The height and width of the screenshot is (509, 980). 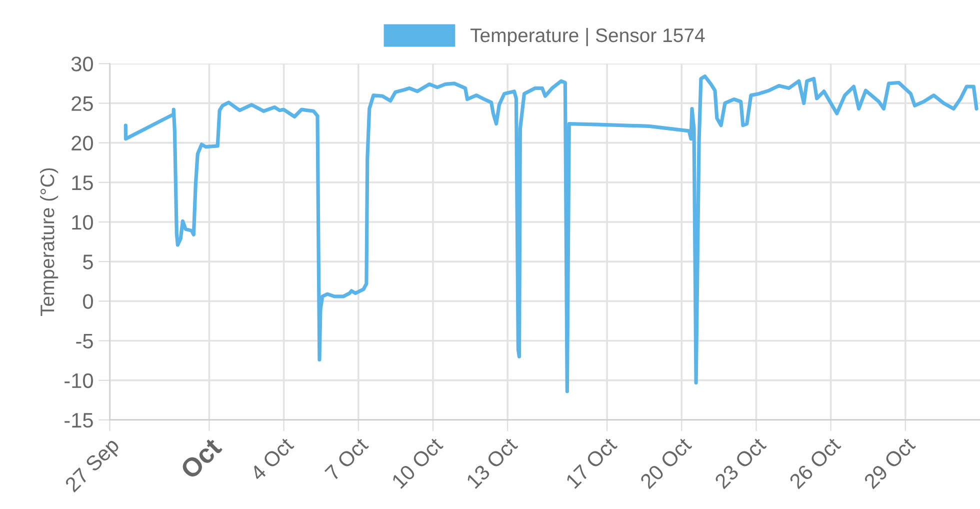 What do you see at coordinates (665, 463) in the screenshot?
I see `x-tick-label: 20 Oct` at bounding box center [665, 463].